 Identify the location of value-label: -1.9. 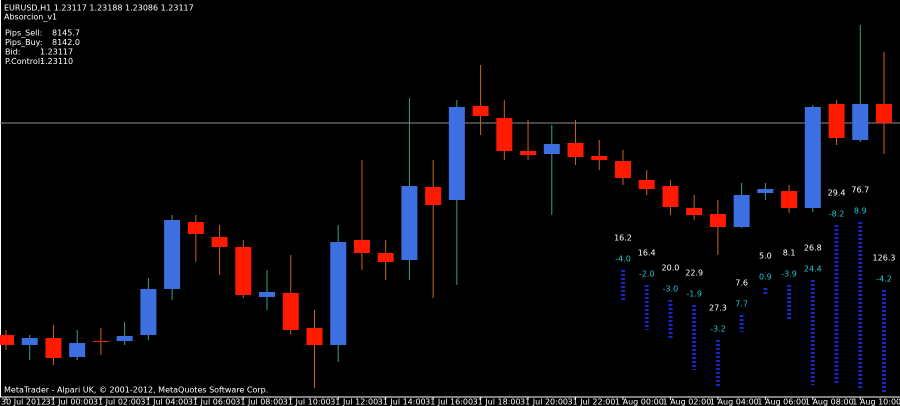
(694, 294).